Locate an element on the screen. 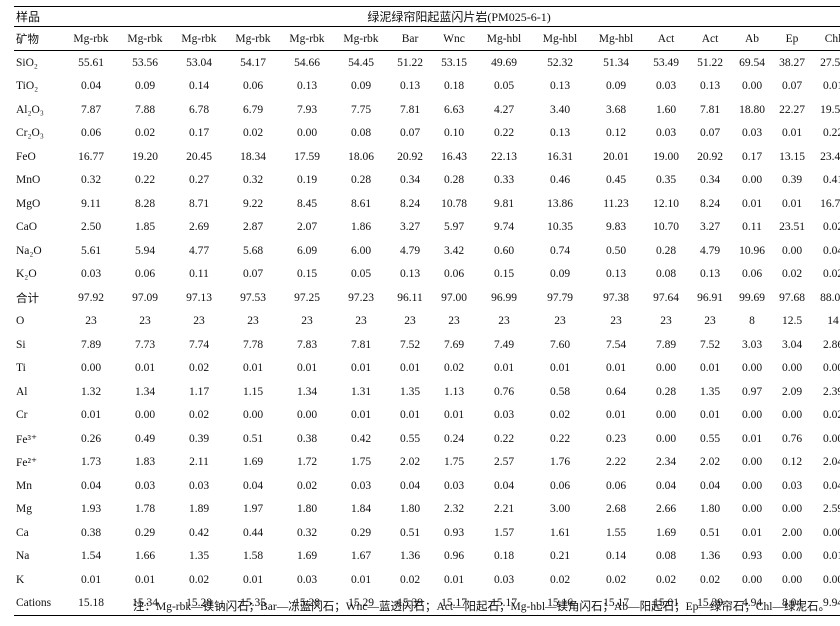 Image resolution: width=840 pixels, height=626 pixels. table-cell: 0.64 is located at coordinates (616, 391).